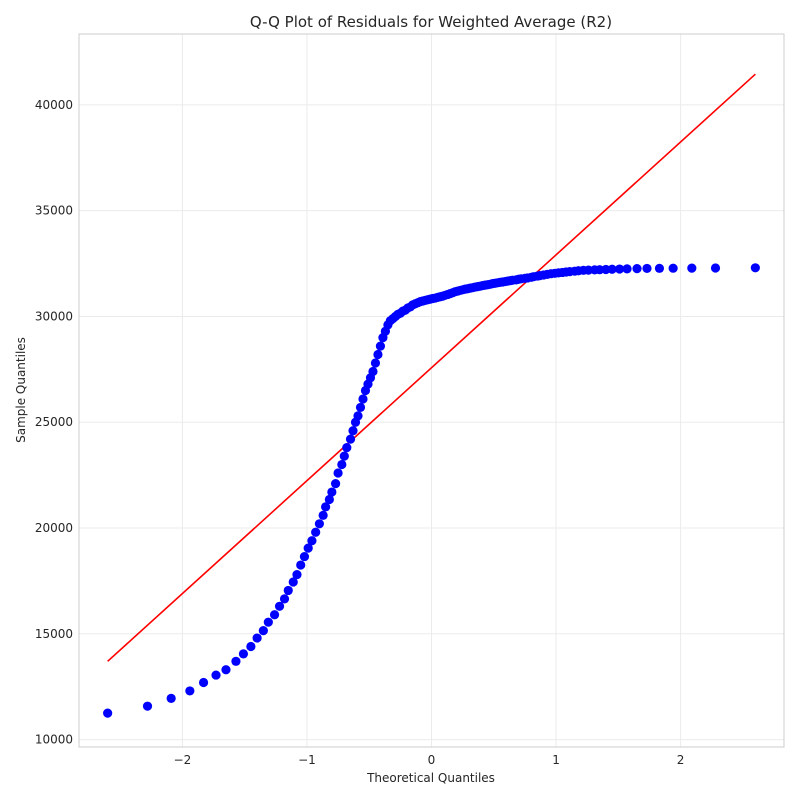 The width and height of the screenshot is (800, 800). What do you see at coordinates (183, 760) in the screenshot?
I see `x-tick-label: −2` at bounding box center [183, 760].